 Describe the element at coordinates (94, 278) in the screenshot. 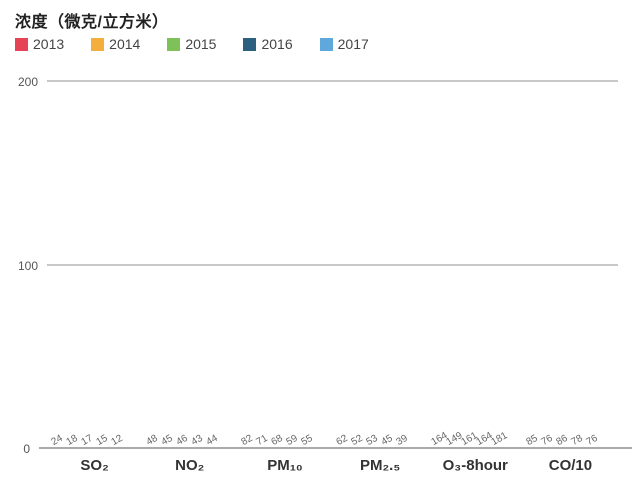

I see `bar-group: 24 18 17 15 12 SO₂` at that location.